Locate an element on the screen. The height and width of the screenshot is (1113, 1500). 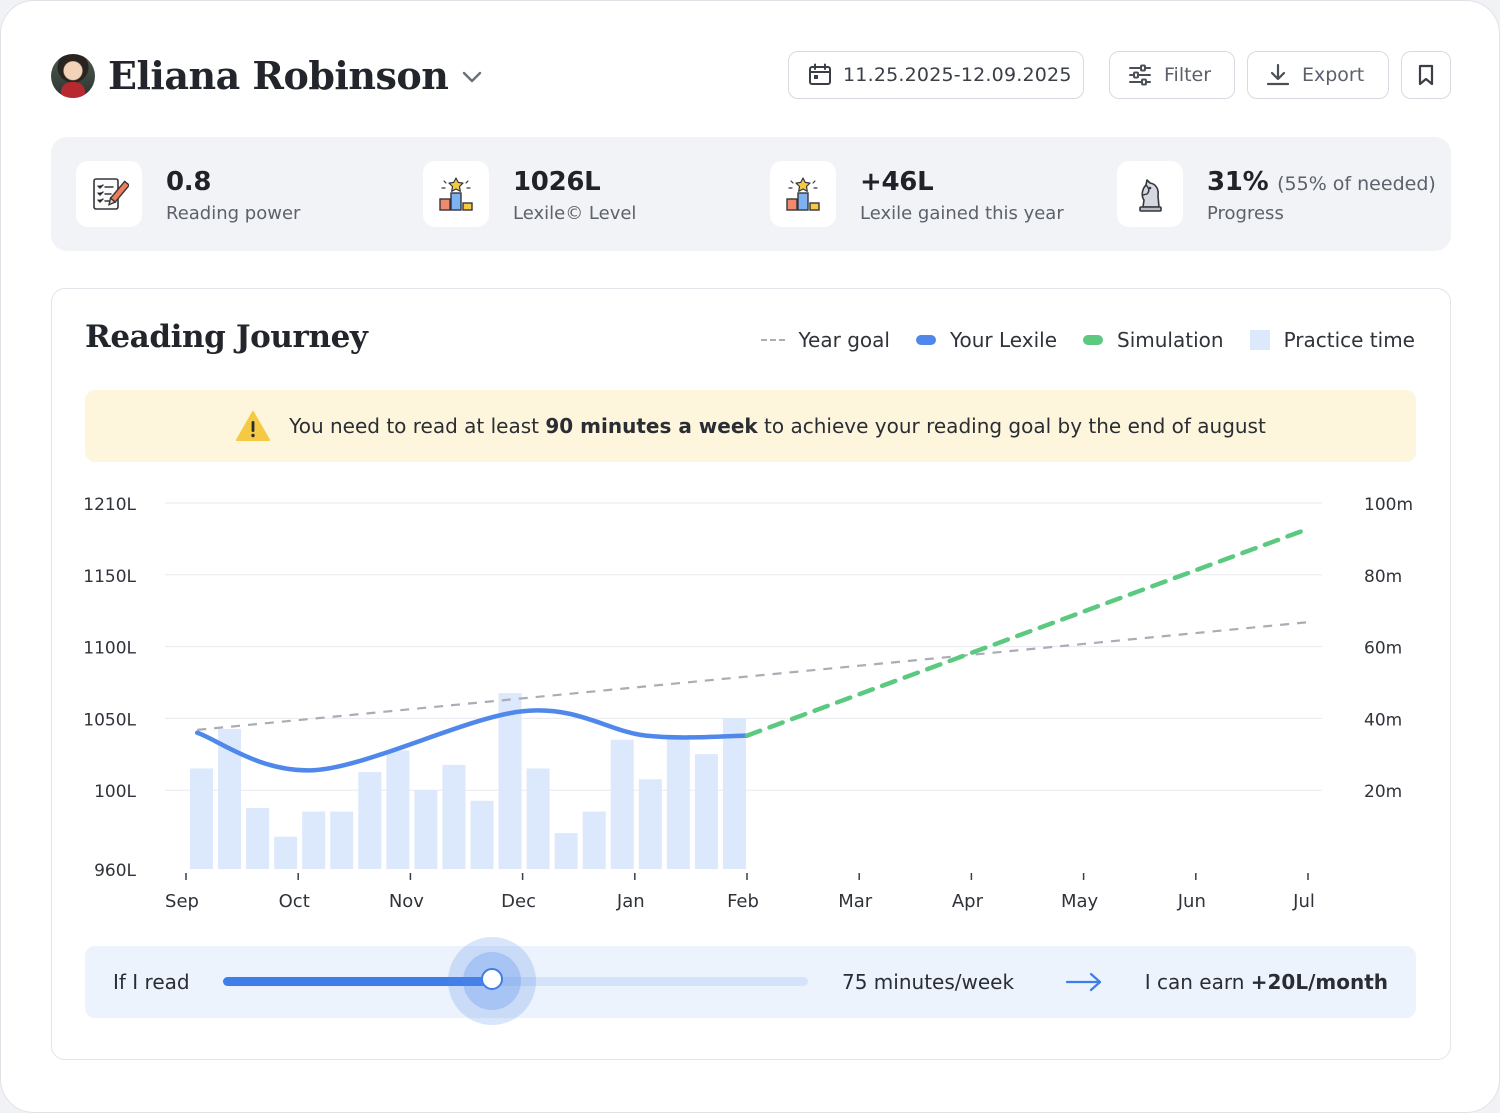
slider-fill is located at coordinates (358, 981).